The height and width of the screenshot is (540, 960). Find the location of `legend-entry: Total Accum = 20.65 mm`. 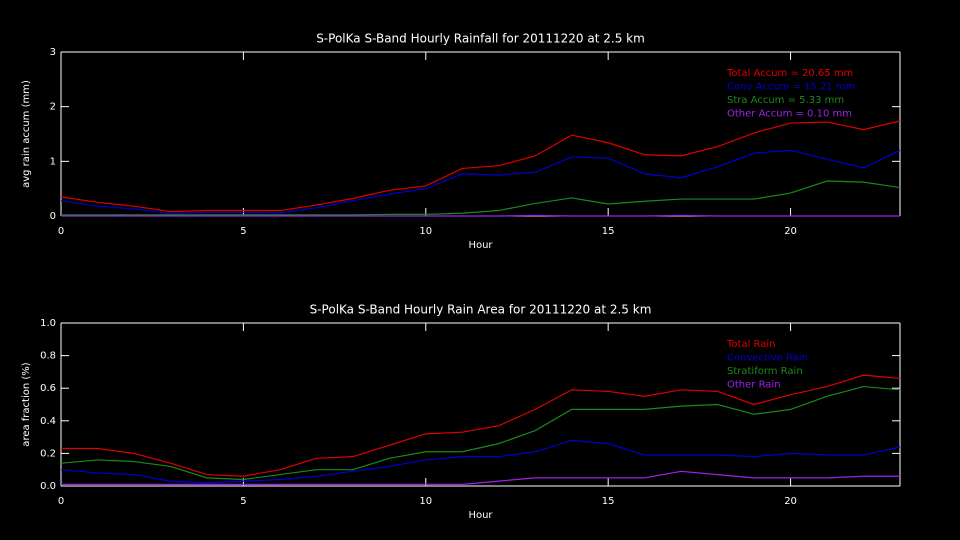

legend-entry: Total Accum = 20.65 mm is located at coordinates (789, 73).